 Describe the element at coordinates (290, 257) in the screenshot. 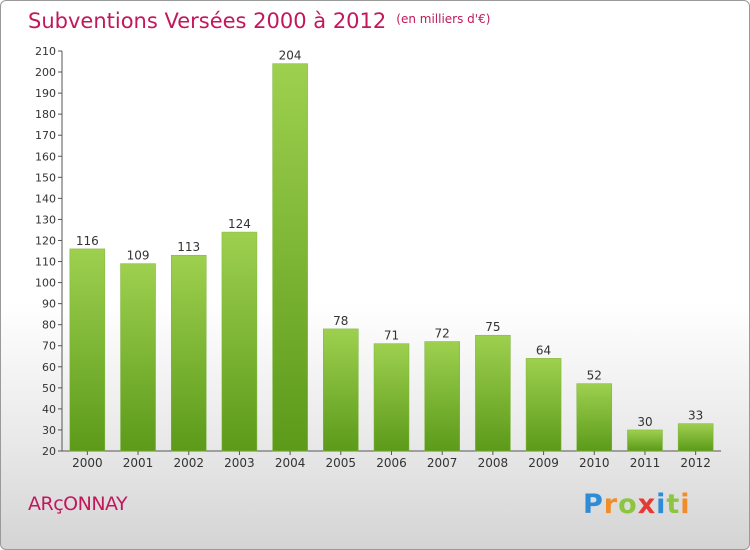

I see `bar-2004` at that location.